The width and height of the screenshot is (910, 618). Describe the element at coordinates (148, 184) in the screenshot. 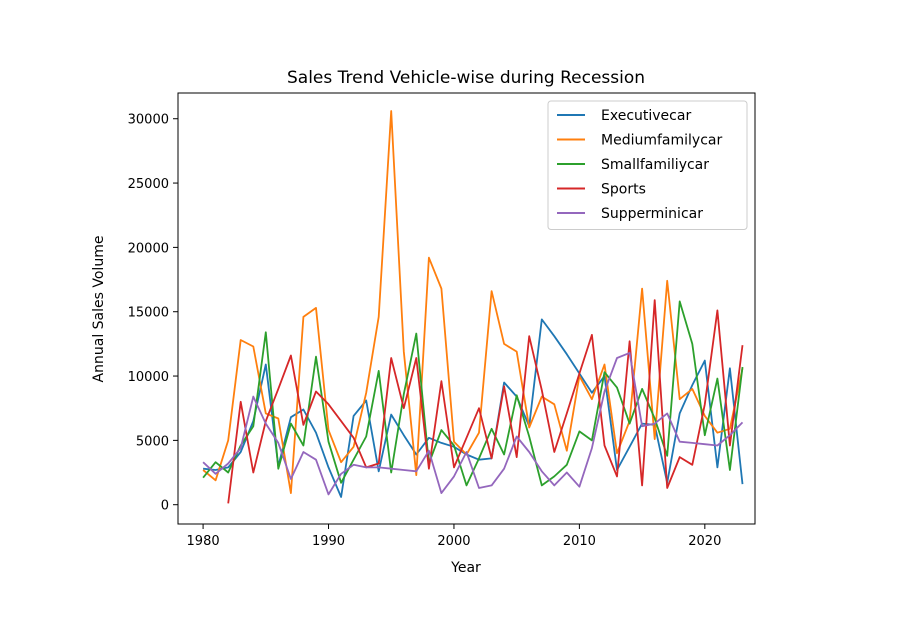

I see `y-tick-label: 25000` at that location.